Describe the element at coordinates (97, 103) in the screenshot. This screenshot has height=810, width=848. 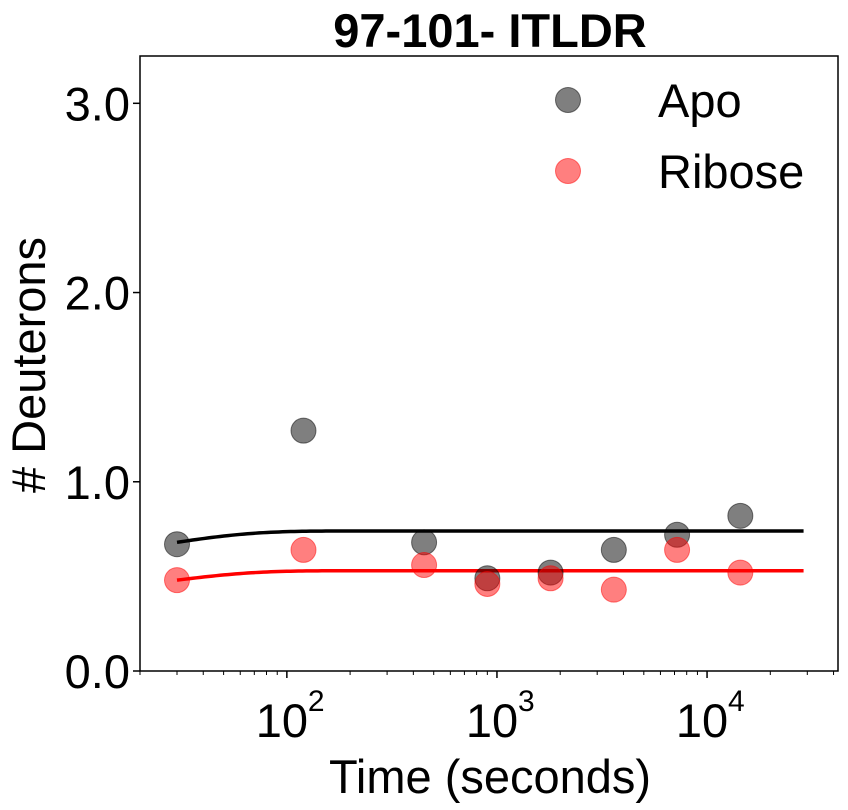
I see `y-tick-label: 3.0` at that location.